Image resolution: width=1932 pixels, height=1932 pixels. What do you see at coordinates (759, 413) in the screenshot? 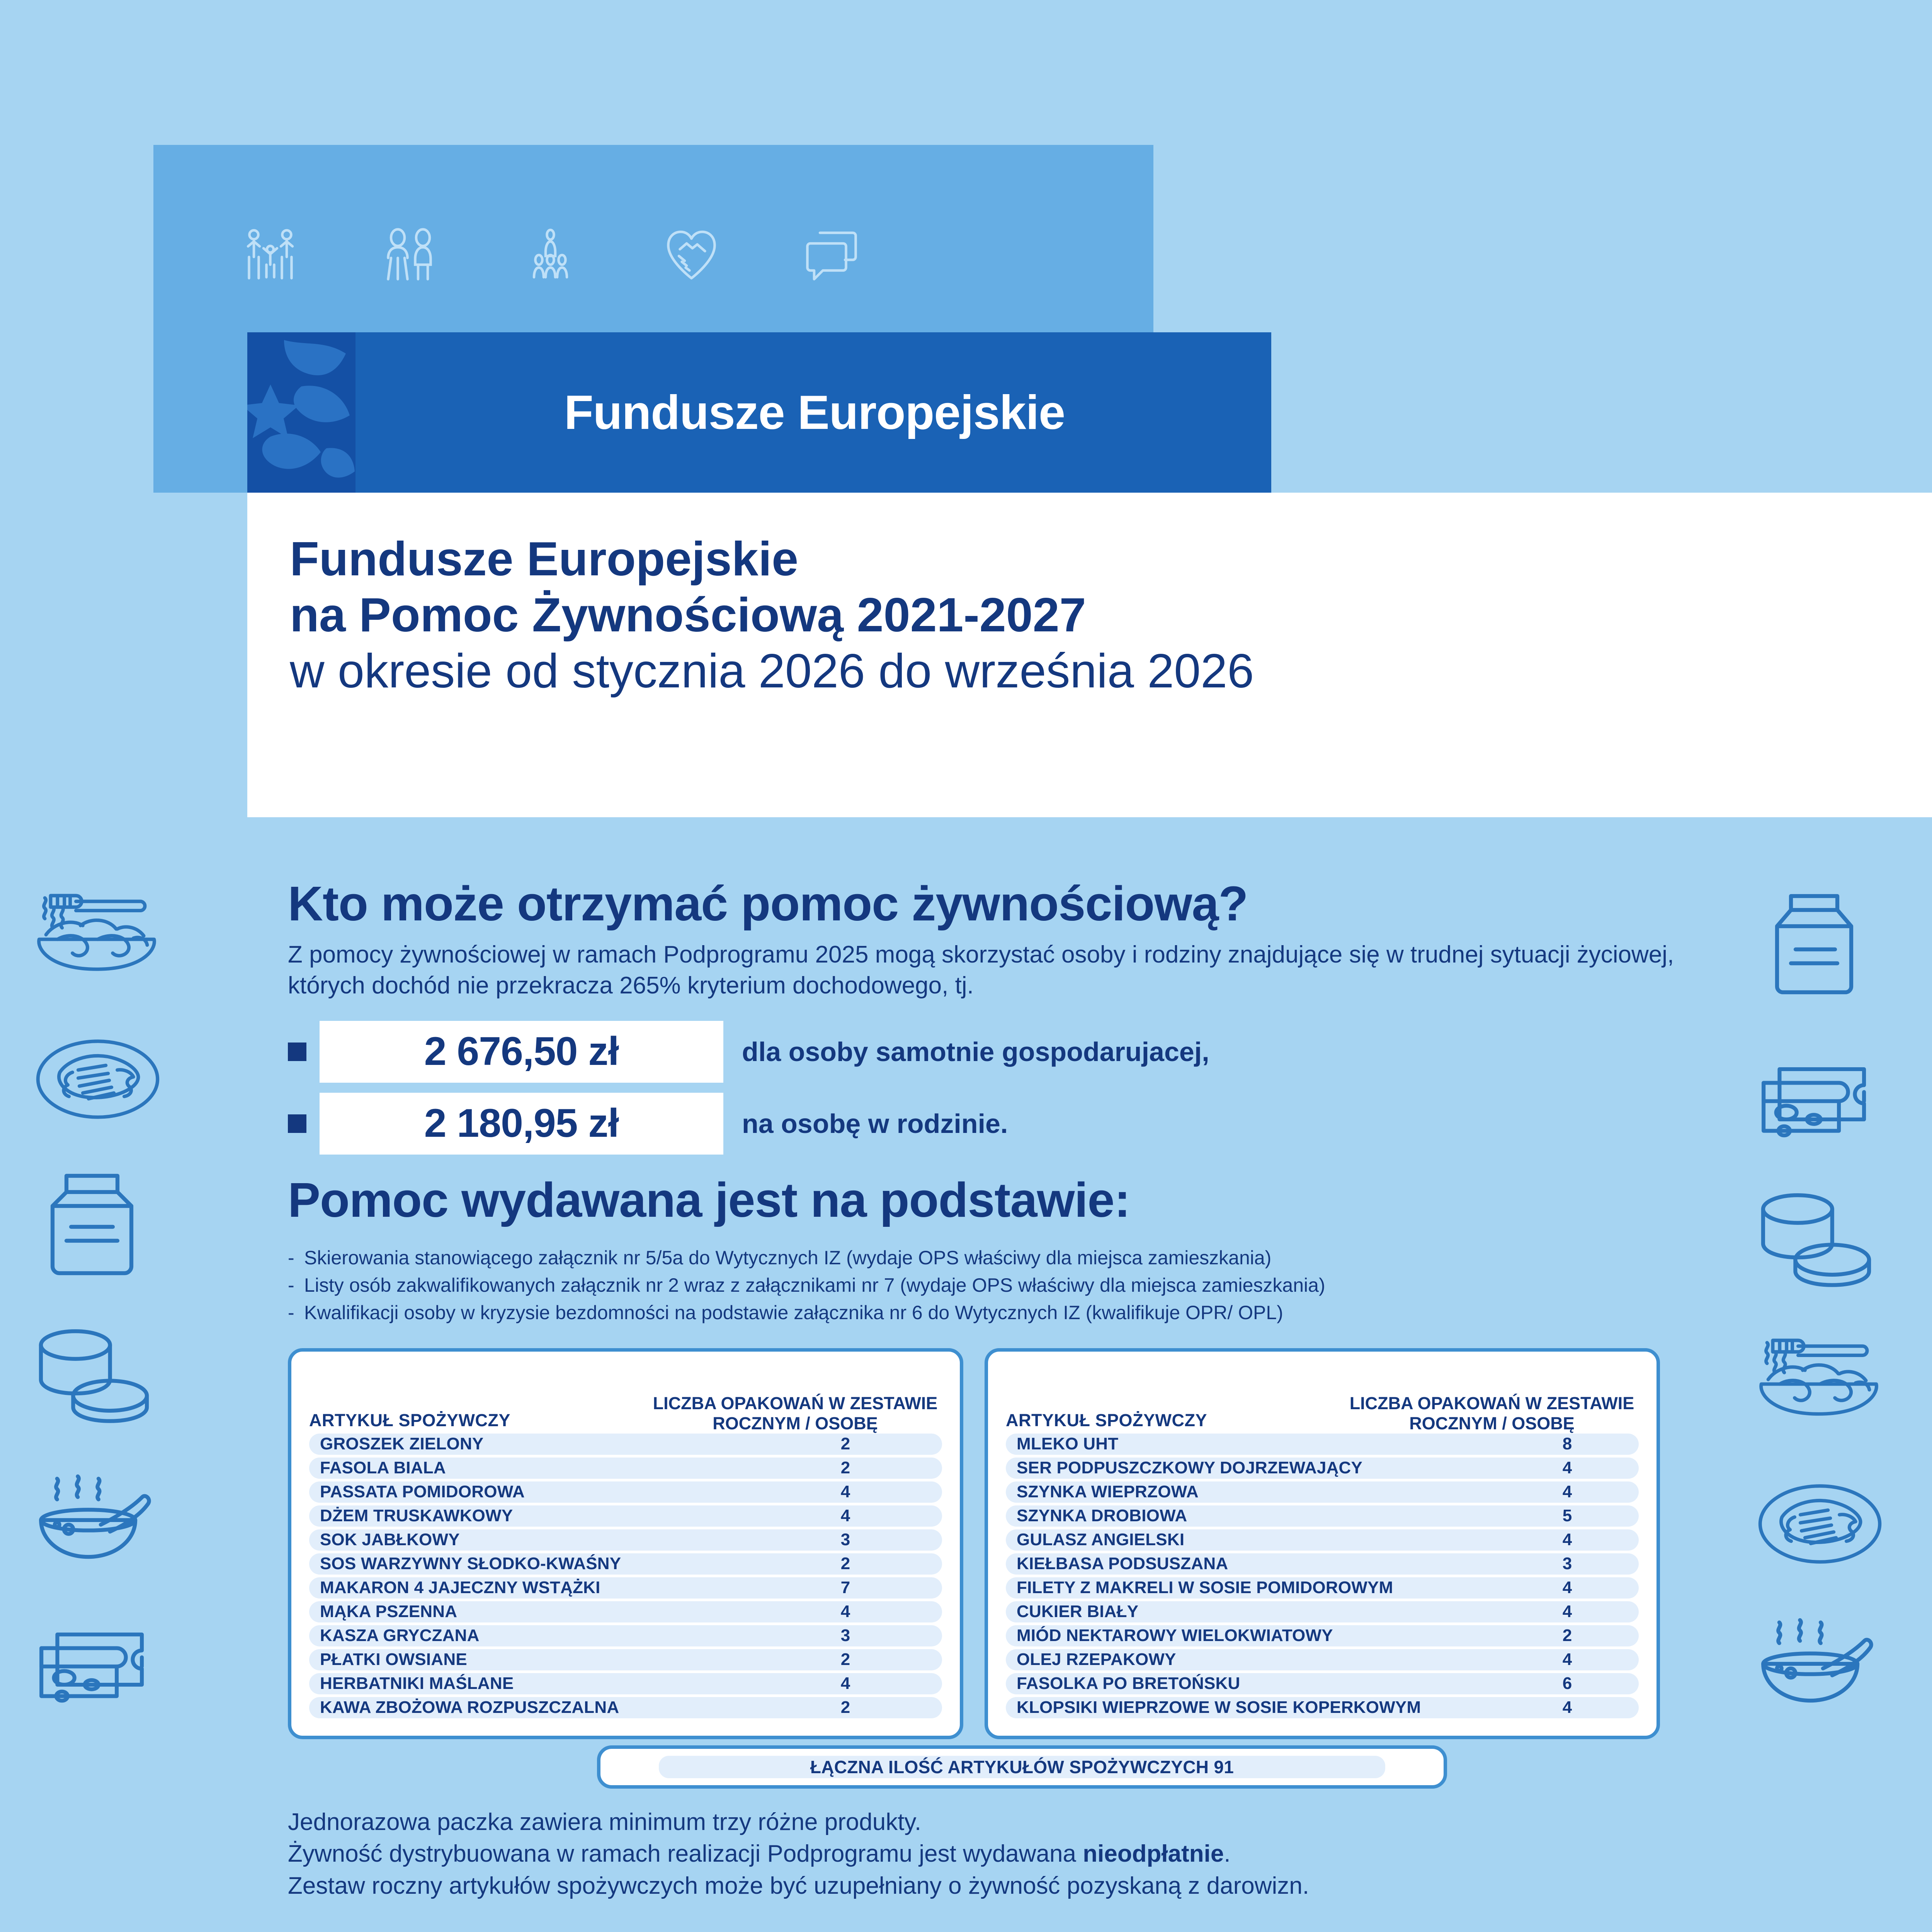
I see `fe-logo-strip: Fundusze Europejskie` at bounding box center [759, 413].